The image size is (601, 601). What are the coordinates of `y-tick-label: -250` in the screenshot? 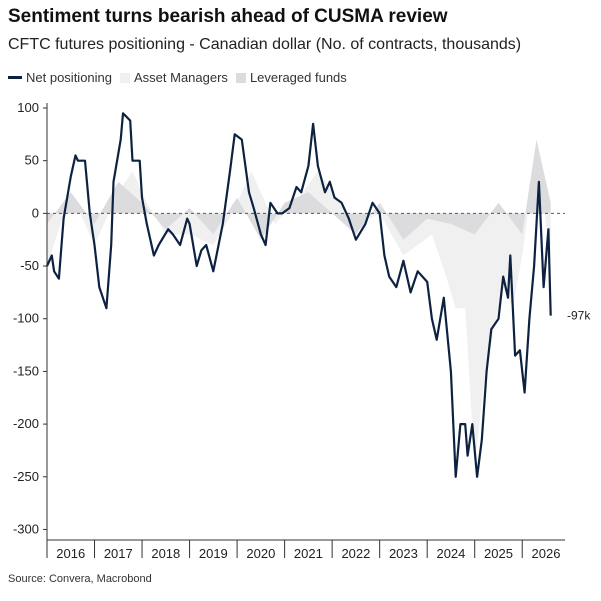 It's located at (26, 476).